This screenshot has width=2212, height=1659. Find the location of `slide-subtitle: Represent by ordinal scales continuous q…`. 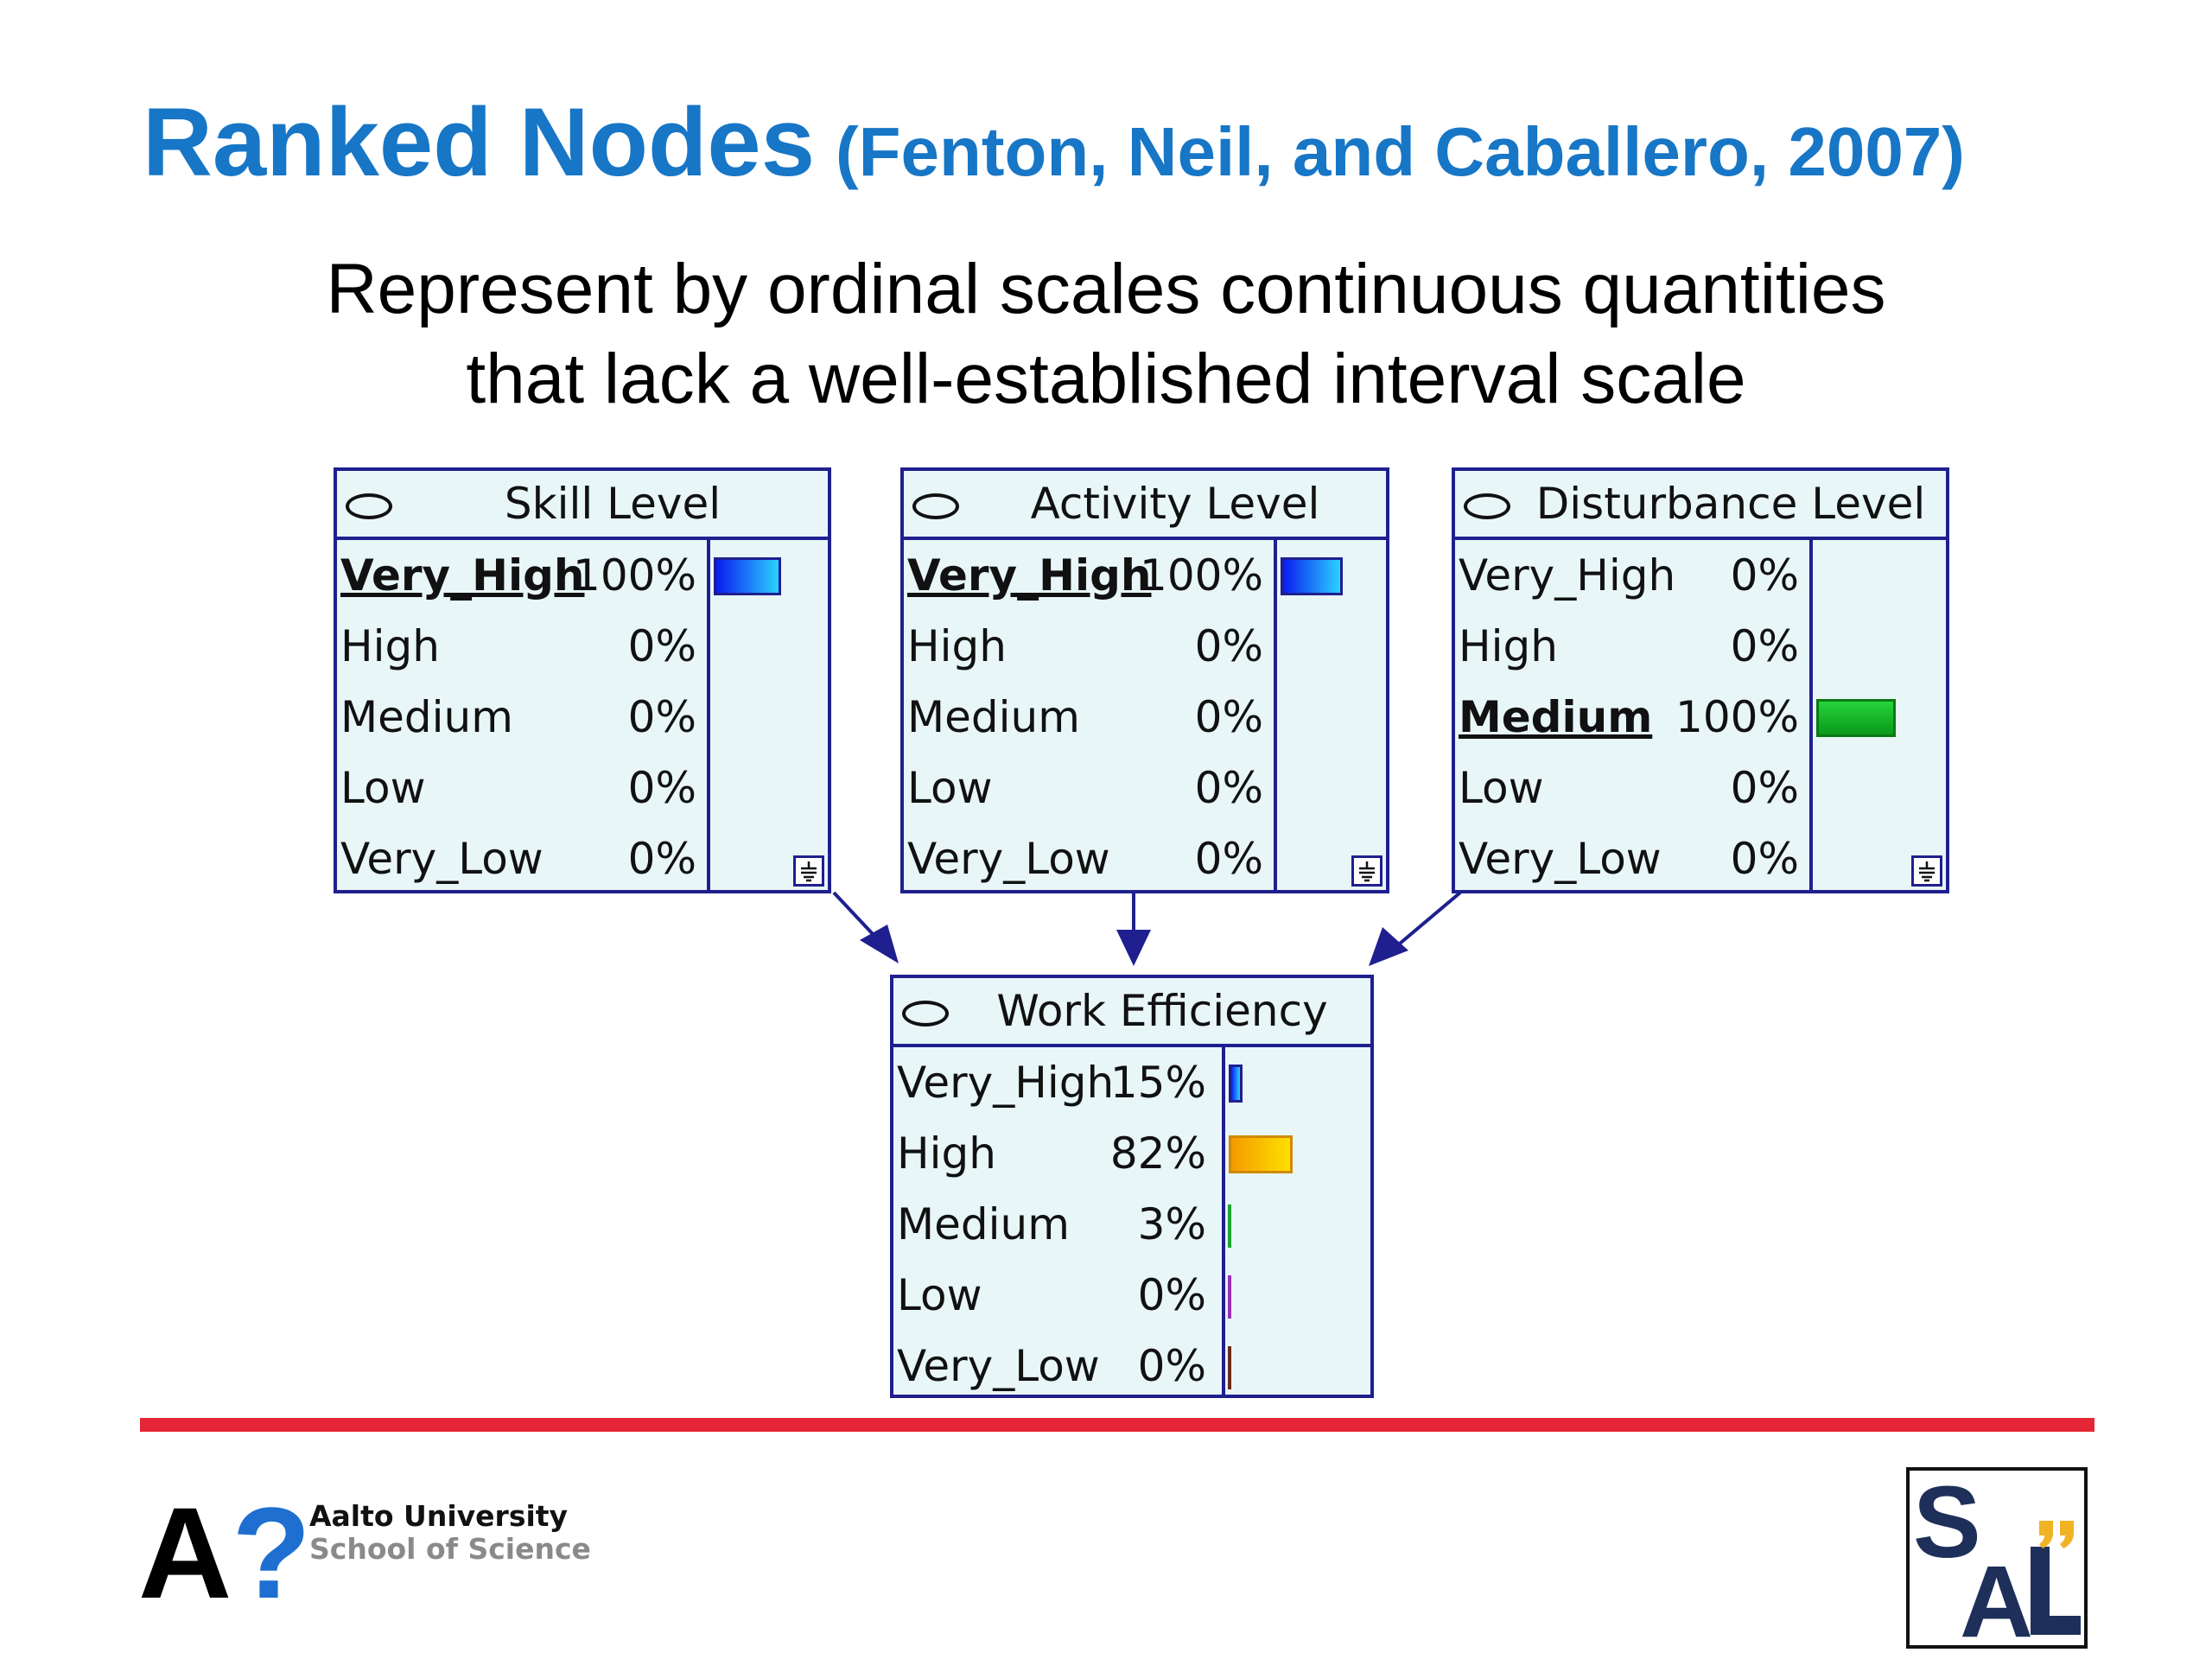

slide-subtitle: Represent by ordinal scales continuous q… is located at coordinates (1106, 334).